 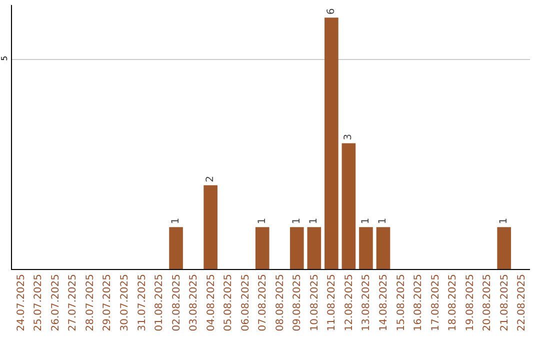 What do you see at coordinates (366, 303) in the screenshot?
I see `x-tick-label: 13.08.2025` at bounding box center [366, 303].